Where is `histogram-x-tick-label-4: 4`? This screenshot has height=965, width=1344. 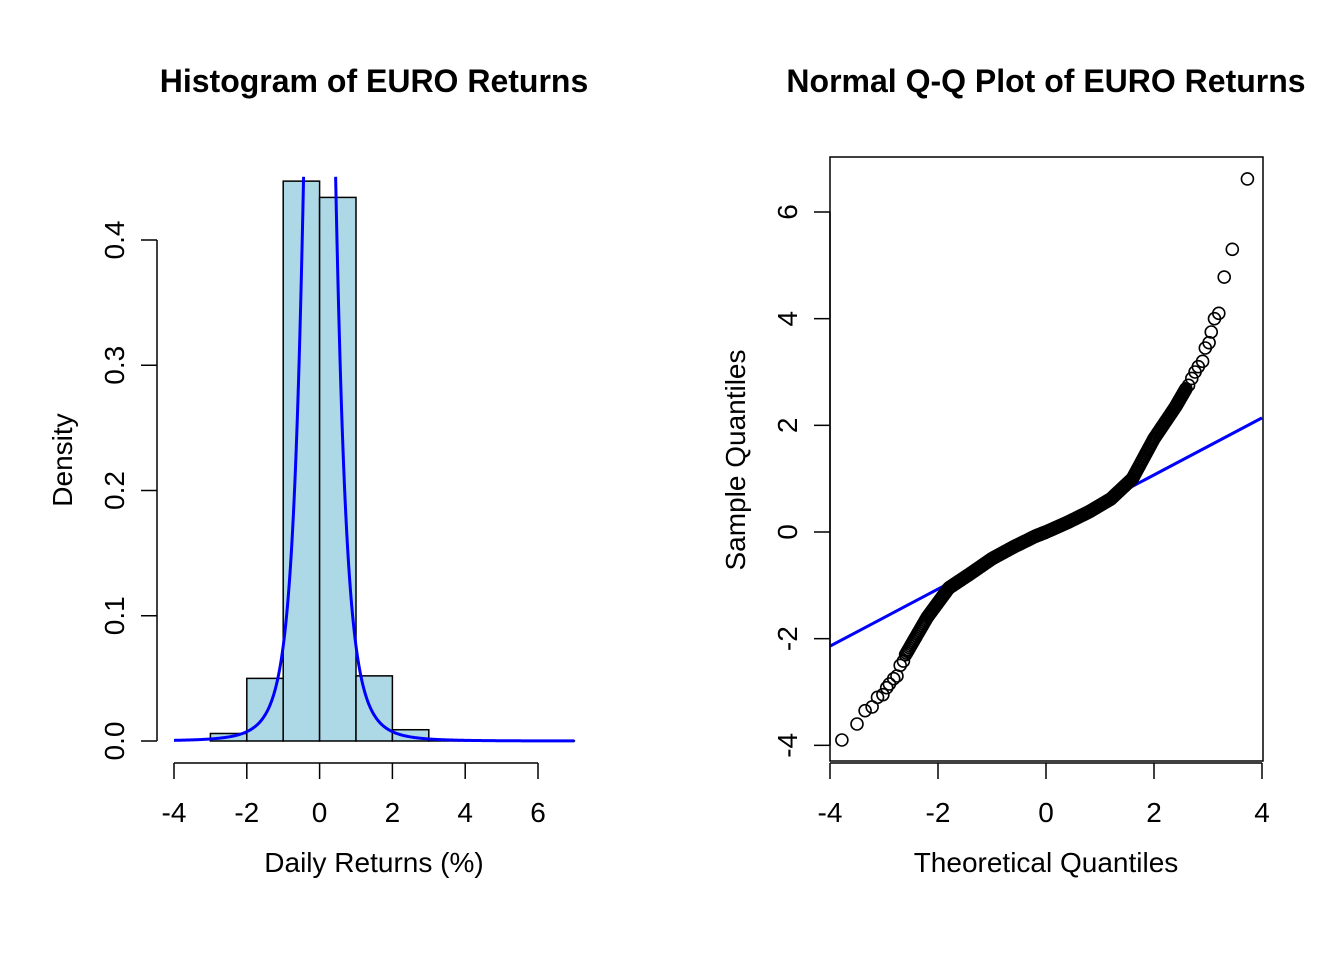 histogram-x-tick-label-4: 4 is located at coordinates (465, 812).